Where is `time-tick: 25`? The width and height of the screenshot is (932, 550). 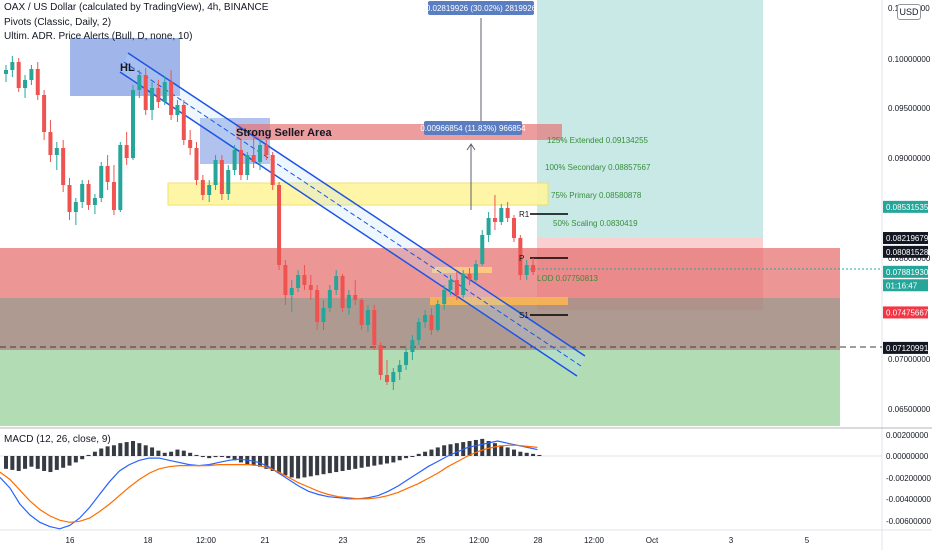
time-tick: 25 is located at coordinates (421, 540).